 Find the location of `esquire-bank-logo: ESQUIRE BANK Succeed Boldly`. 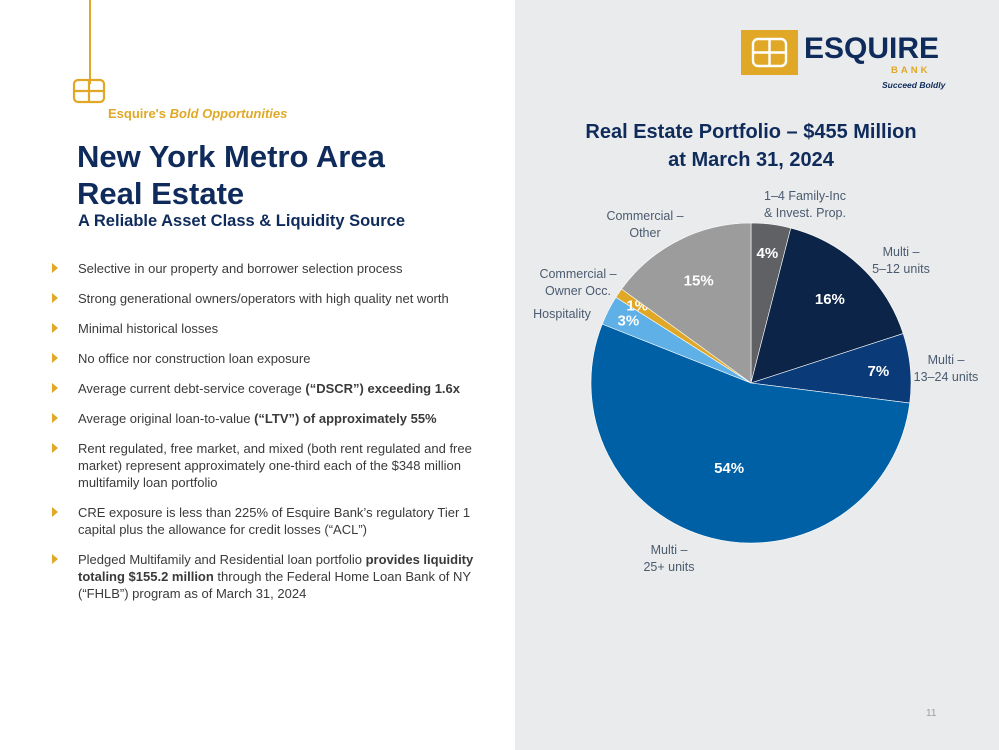

esquire-bank-logo: ESQUIRE BANK Succeed Boldly is located at coordinates (843, 61).